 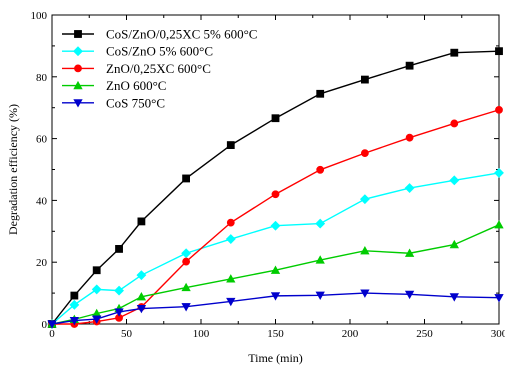 I want to click on x-tick-label: 100, so click(x=201, y=334).